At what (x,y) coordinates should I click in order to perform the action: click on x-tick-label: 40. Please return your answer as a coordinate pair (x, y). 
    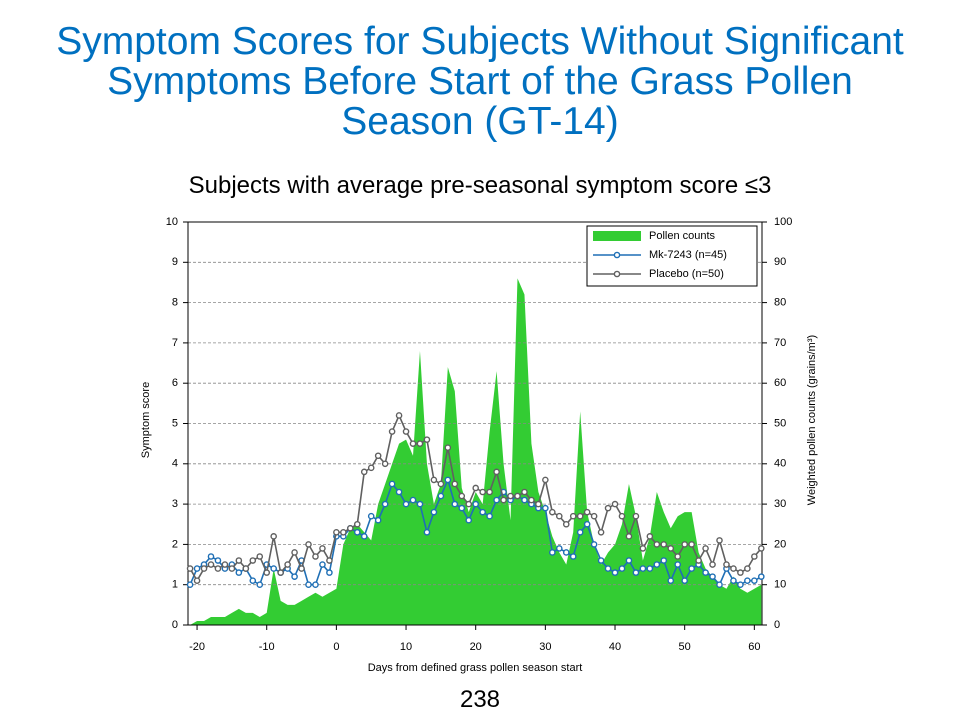
    Looking at the image, I should click on (615, 647).